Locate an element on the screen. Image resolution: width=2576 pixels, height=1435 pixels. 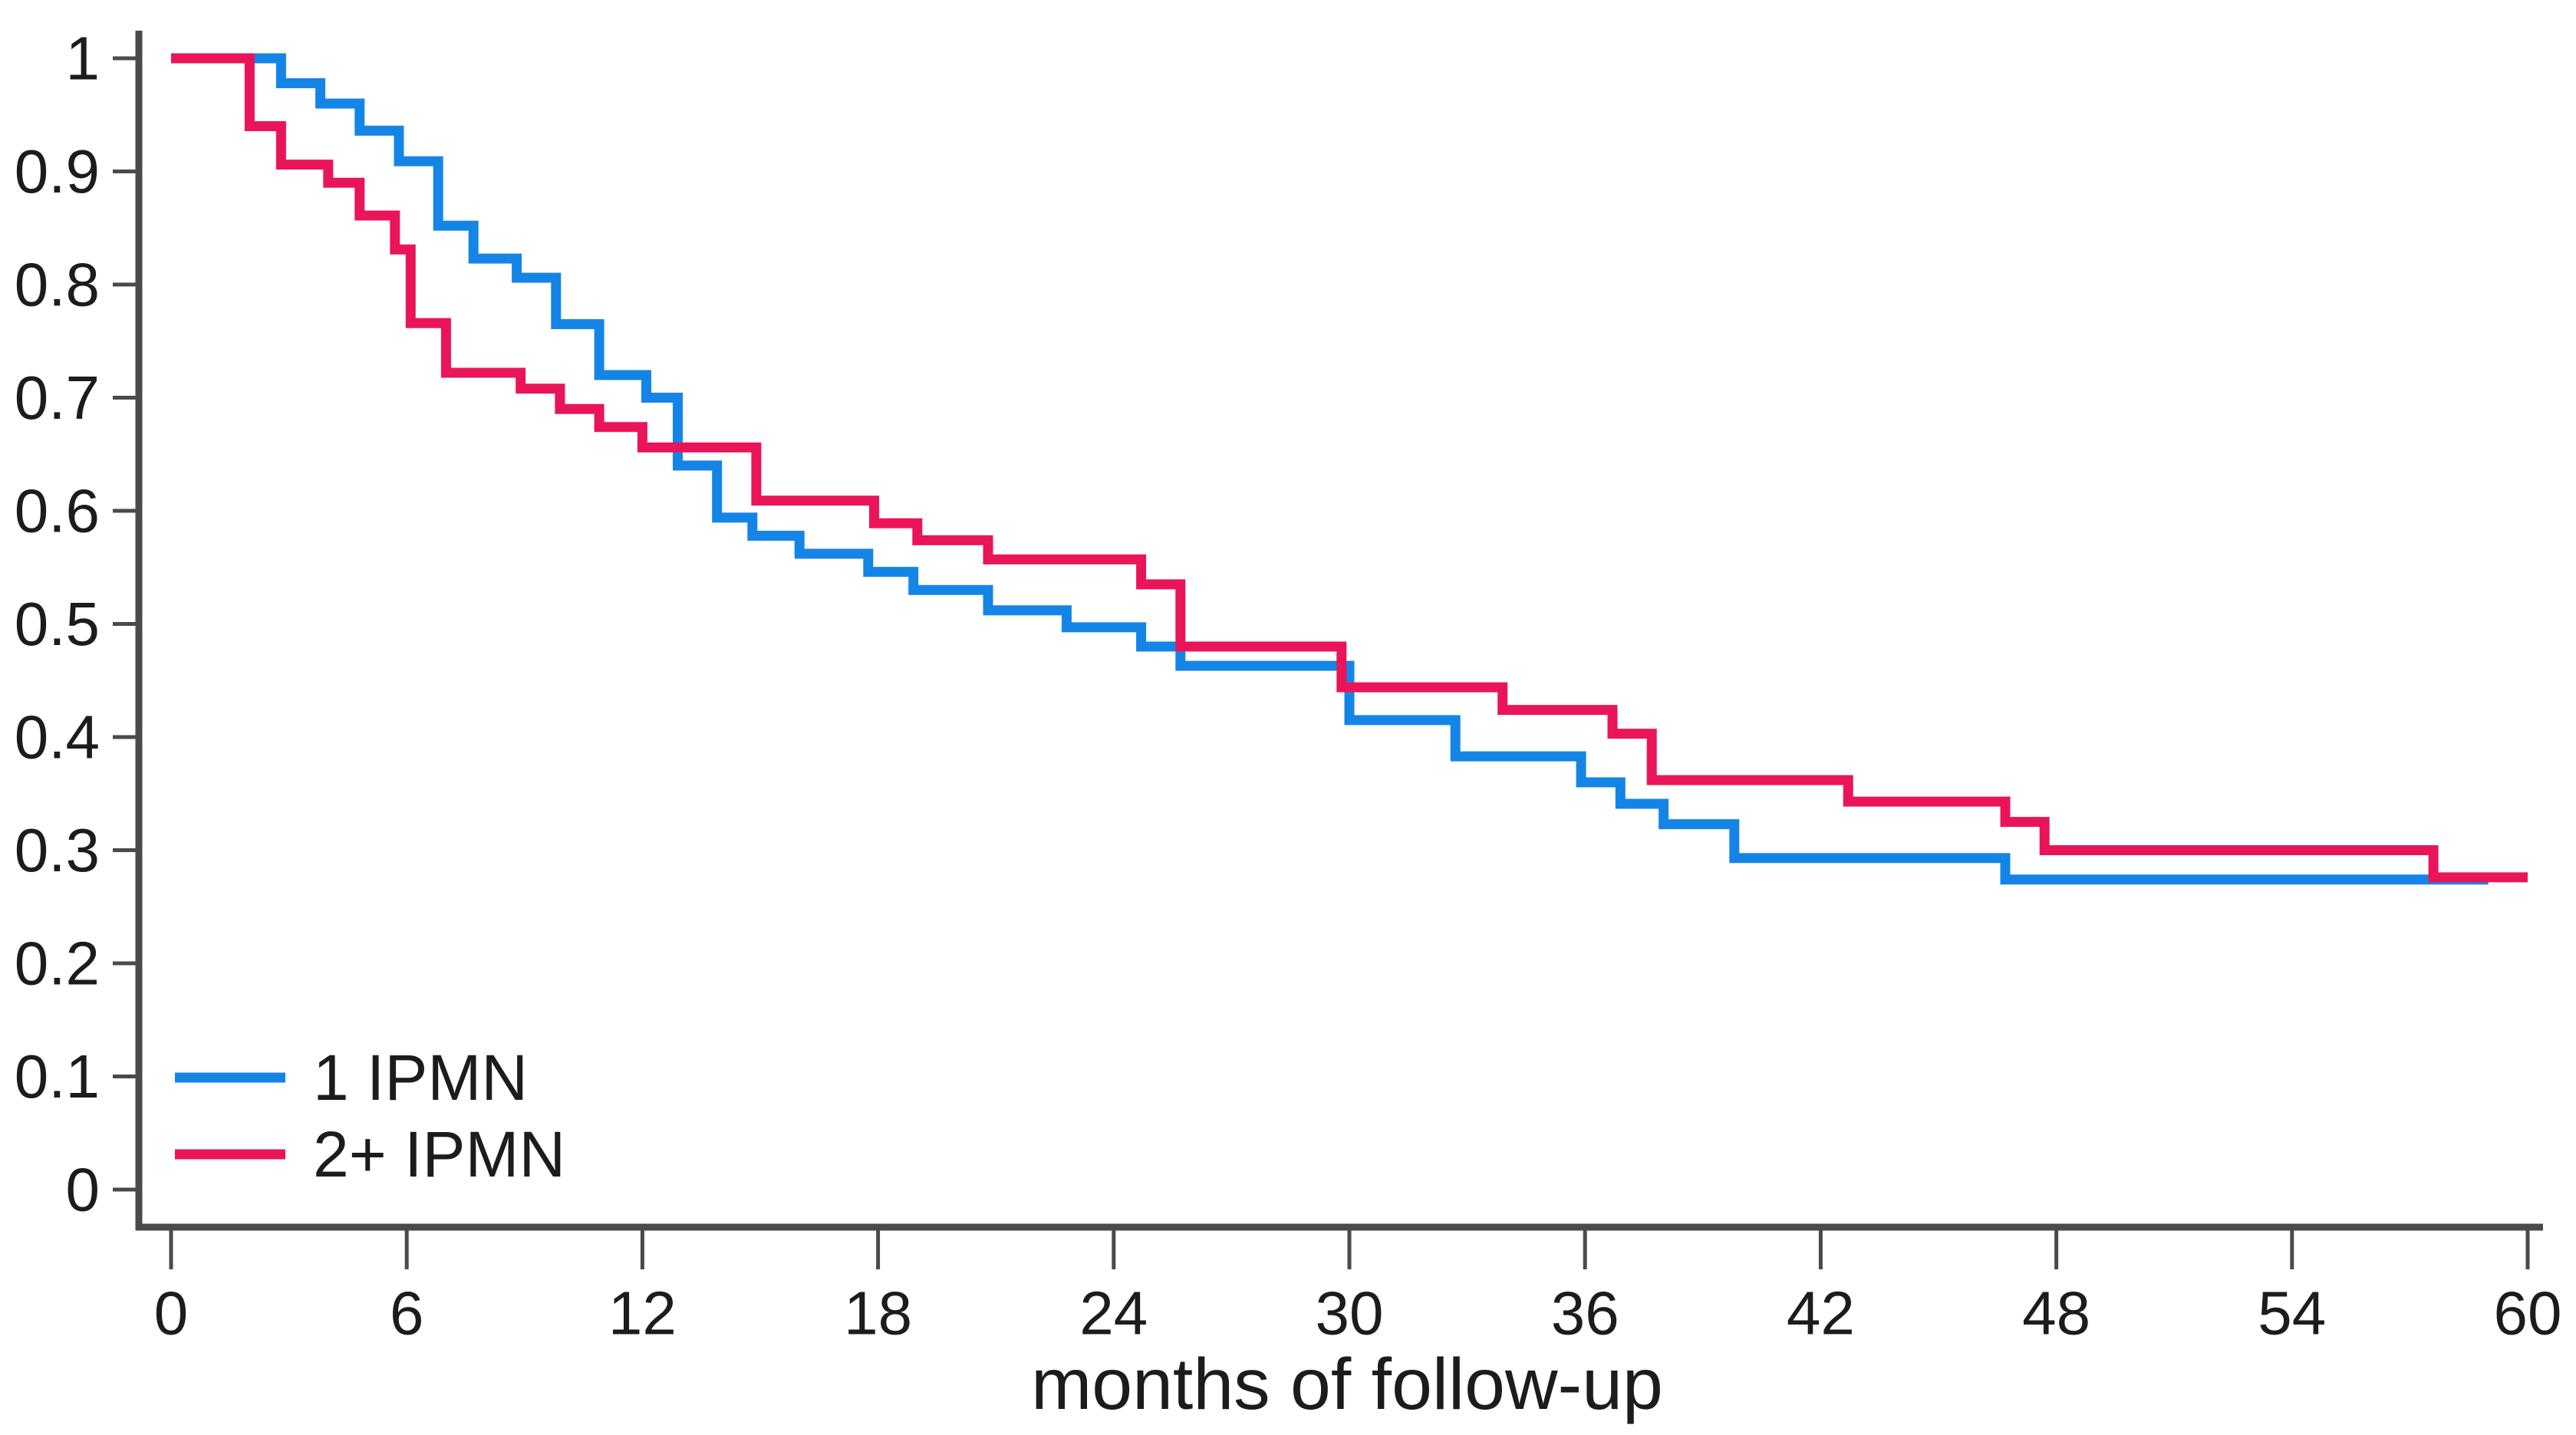
y-tick-label: 0.1 is located at coordinates (57, 1077).